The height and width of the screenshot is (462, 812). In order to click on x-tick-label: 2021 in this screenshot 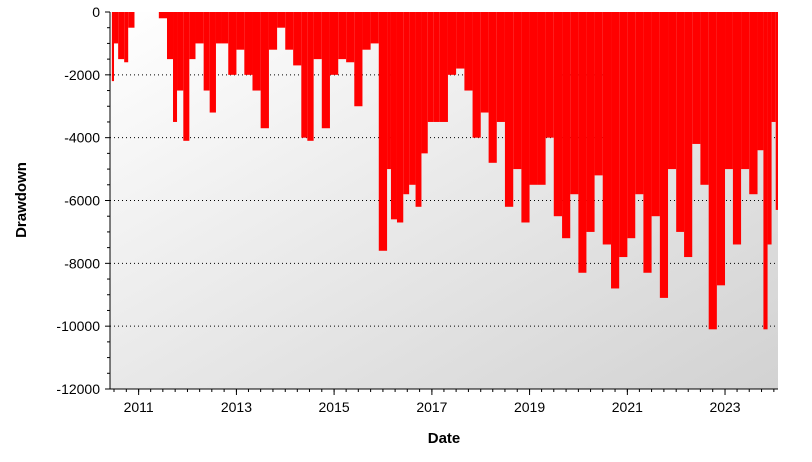, I will do `click(627, 407)`.